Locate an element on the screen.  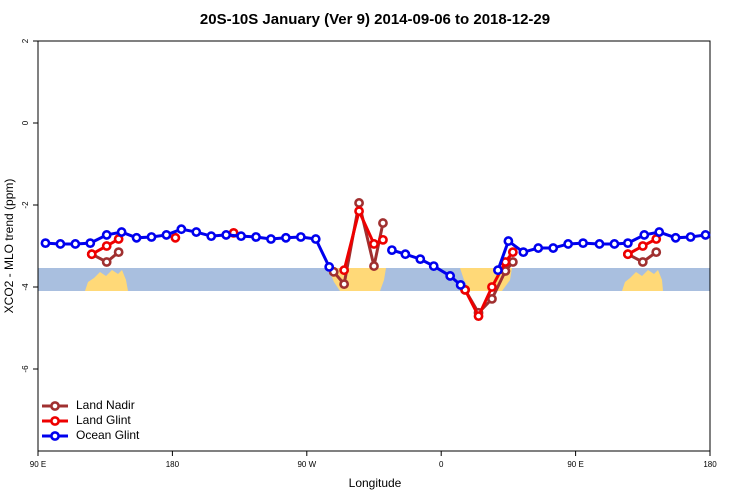
y-tick-label: -6 is located at coordinates (25, 369).